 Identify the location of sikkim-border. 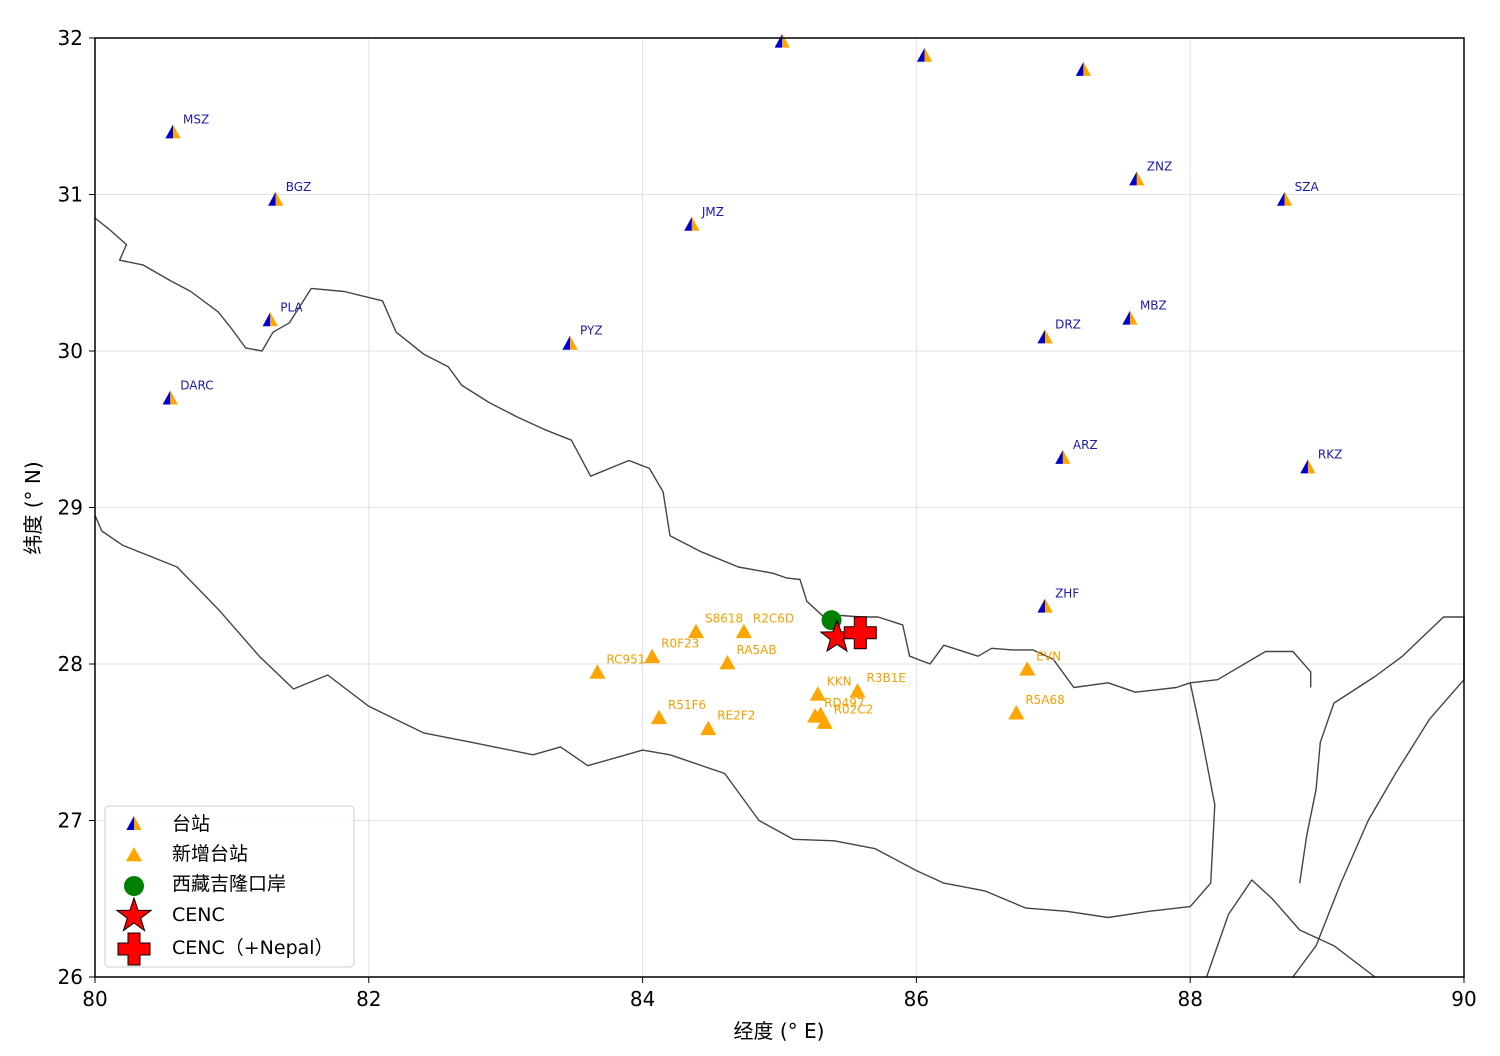
(1251, 669).